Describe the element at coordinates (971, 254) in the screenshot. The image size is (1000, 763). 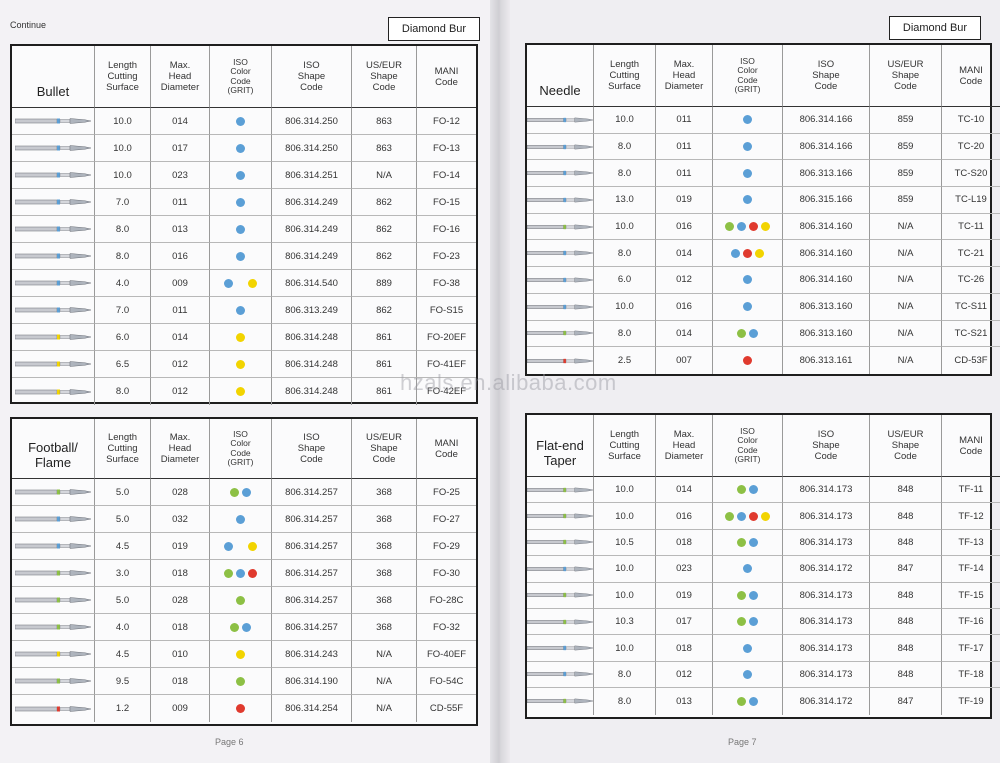
I see `mani-code-value: TC-21` at that location.